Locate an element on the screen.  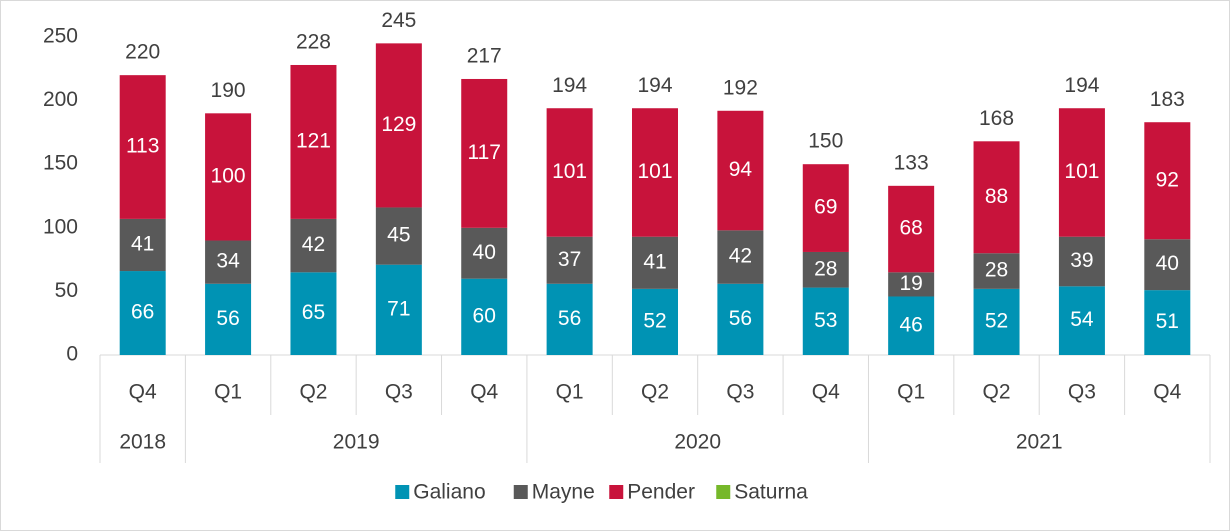
value-label: 46 is located at coordinates (910, 324).